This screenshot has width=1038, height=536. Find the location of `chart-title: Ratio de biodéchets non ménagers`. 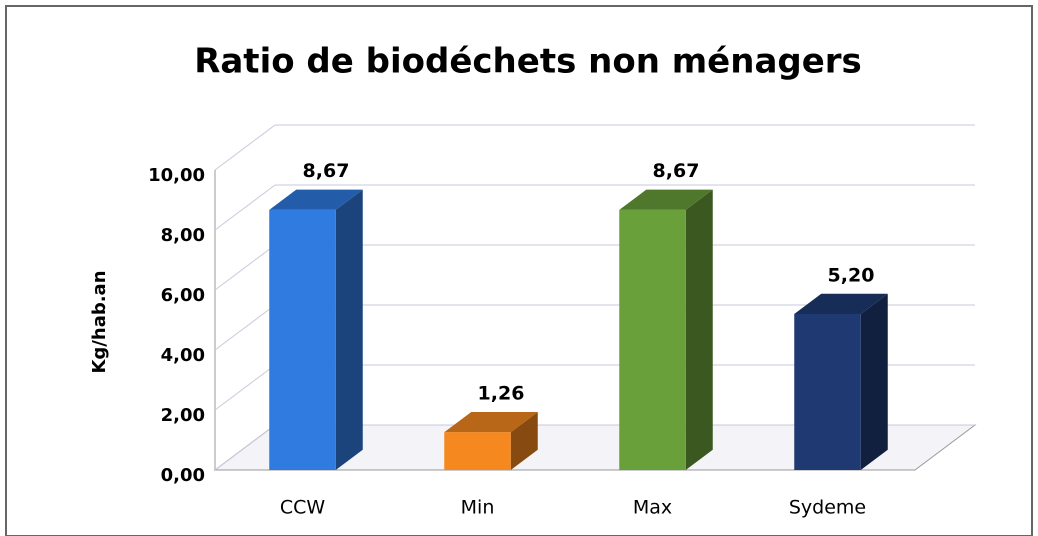

chart-title: Ratio de biodéchets non ménagers is located at coordinates (528, 62).